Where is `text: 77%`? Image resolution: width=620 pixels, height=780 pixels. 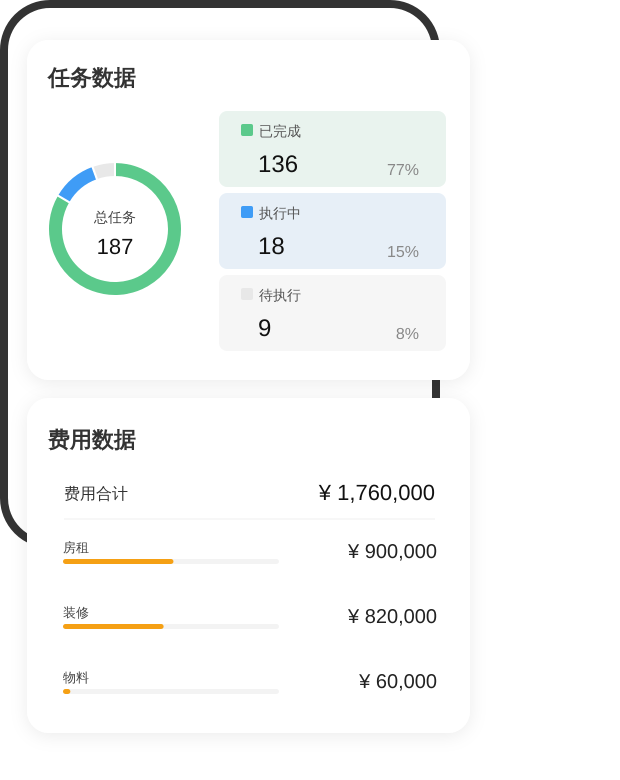
text: 77% is located at coordinates (402, 170).